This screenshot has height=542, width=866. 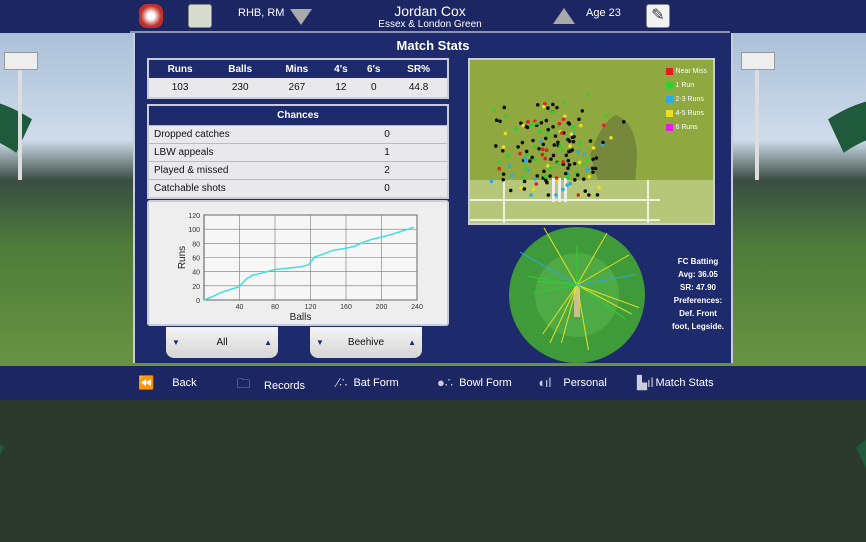 What do you see at coordinates (572, 382) in the screenshot?
I see `nav-personal: ◖ıl Personal` at bounding box center [572, 382].